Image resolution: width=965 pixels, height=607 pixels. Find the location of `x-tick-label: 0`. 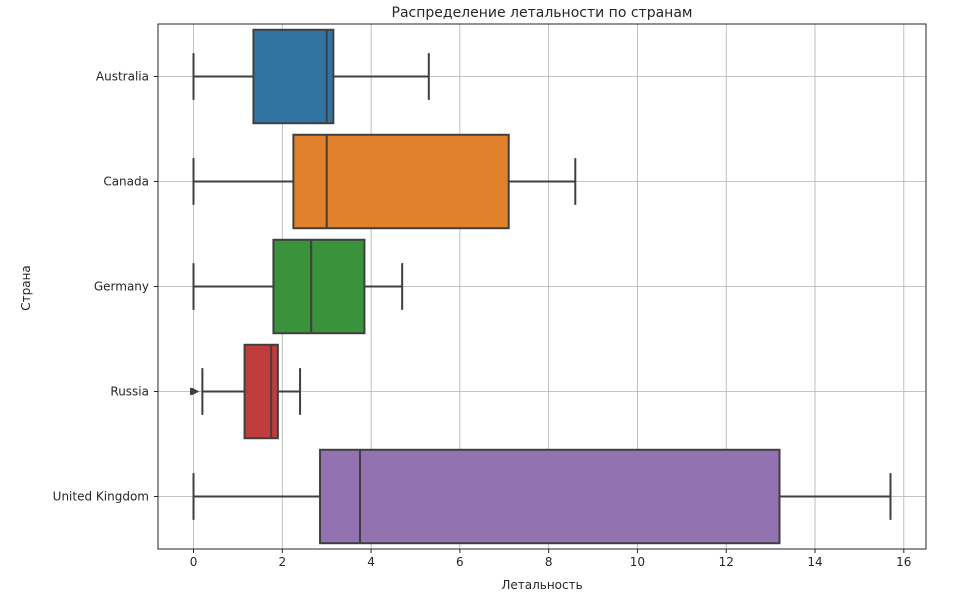

x-tick-label: 0 is located at coordinates (194, 562).